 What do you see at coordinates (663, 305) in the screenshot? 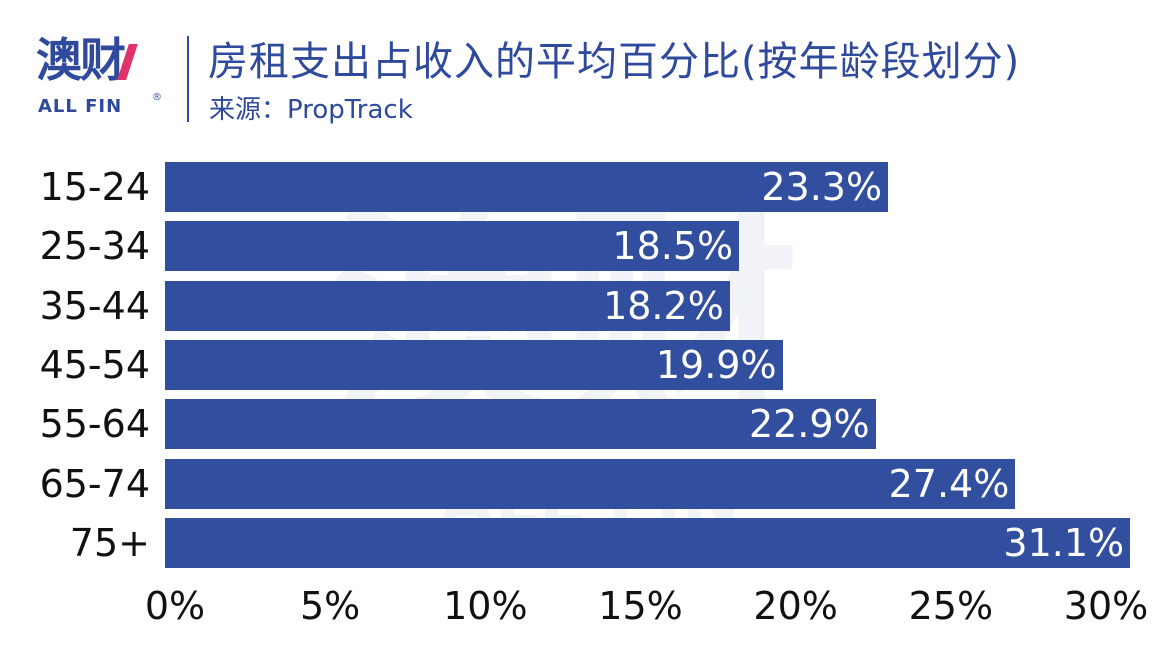
I see `bar-value-label: 18.2%` at bounding box center [663, 305].